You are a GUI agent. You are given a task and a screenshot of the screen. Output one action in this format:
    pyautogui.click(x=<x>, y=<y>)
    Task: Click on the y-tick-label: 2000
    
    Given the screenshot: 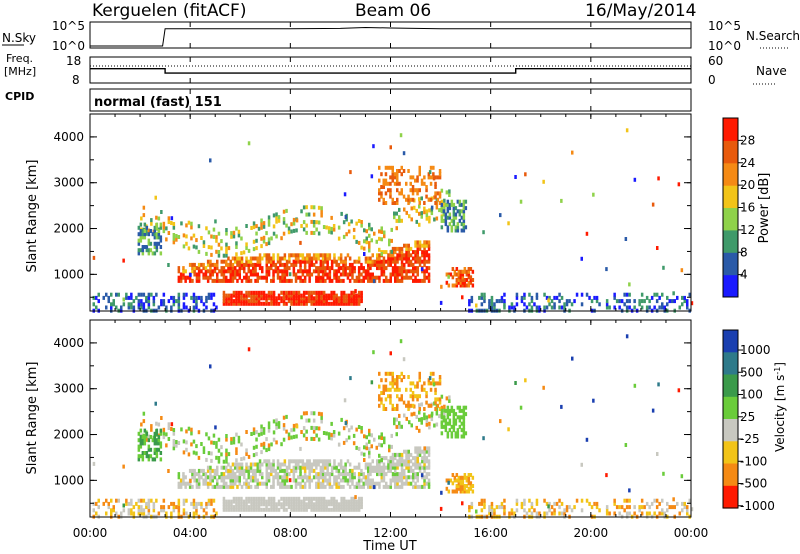 What is the action you would take?
    pyautogui.click(x=68, y=435)
    